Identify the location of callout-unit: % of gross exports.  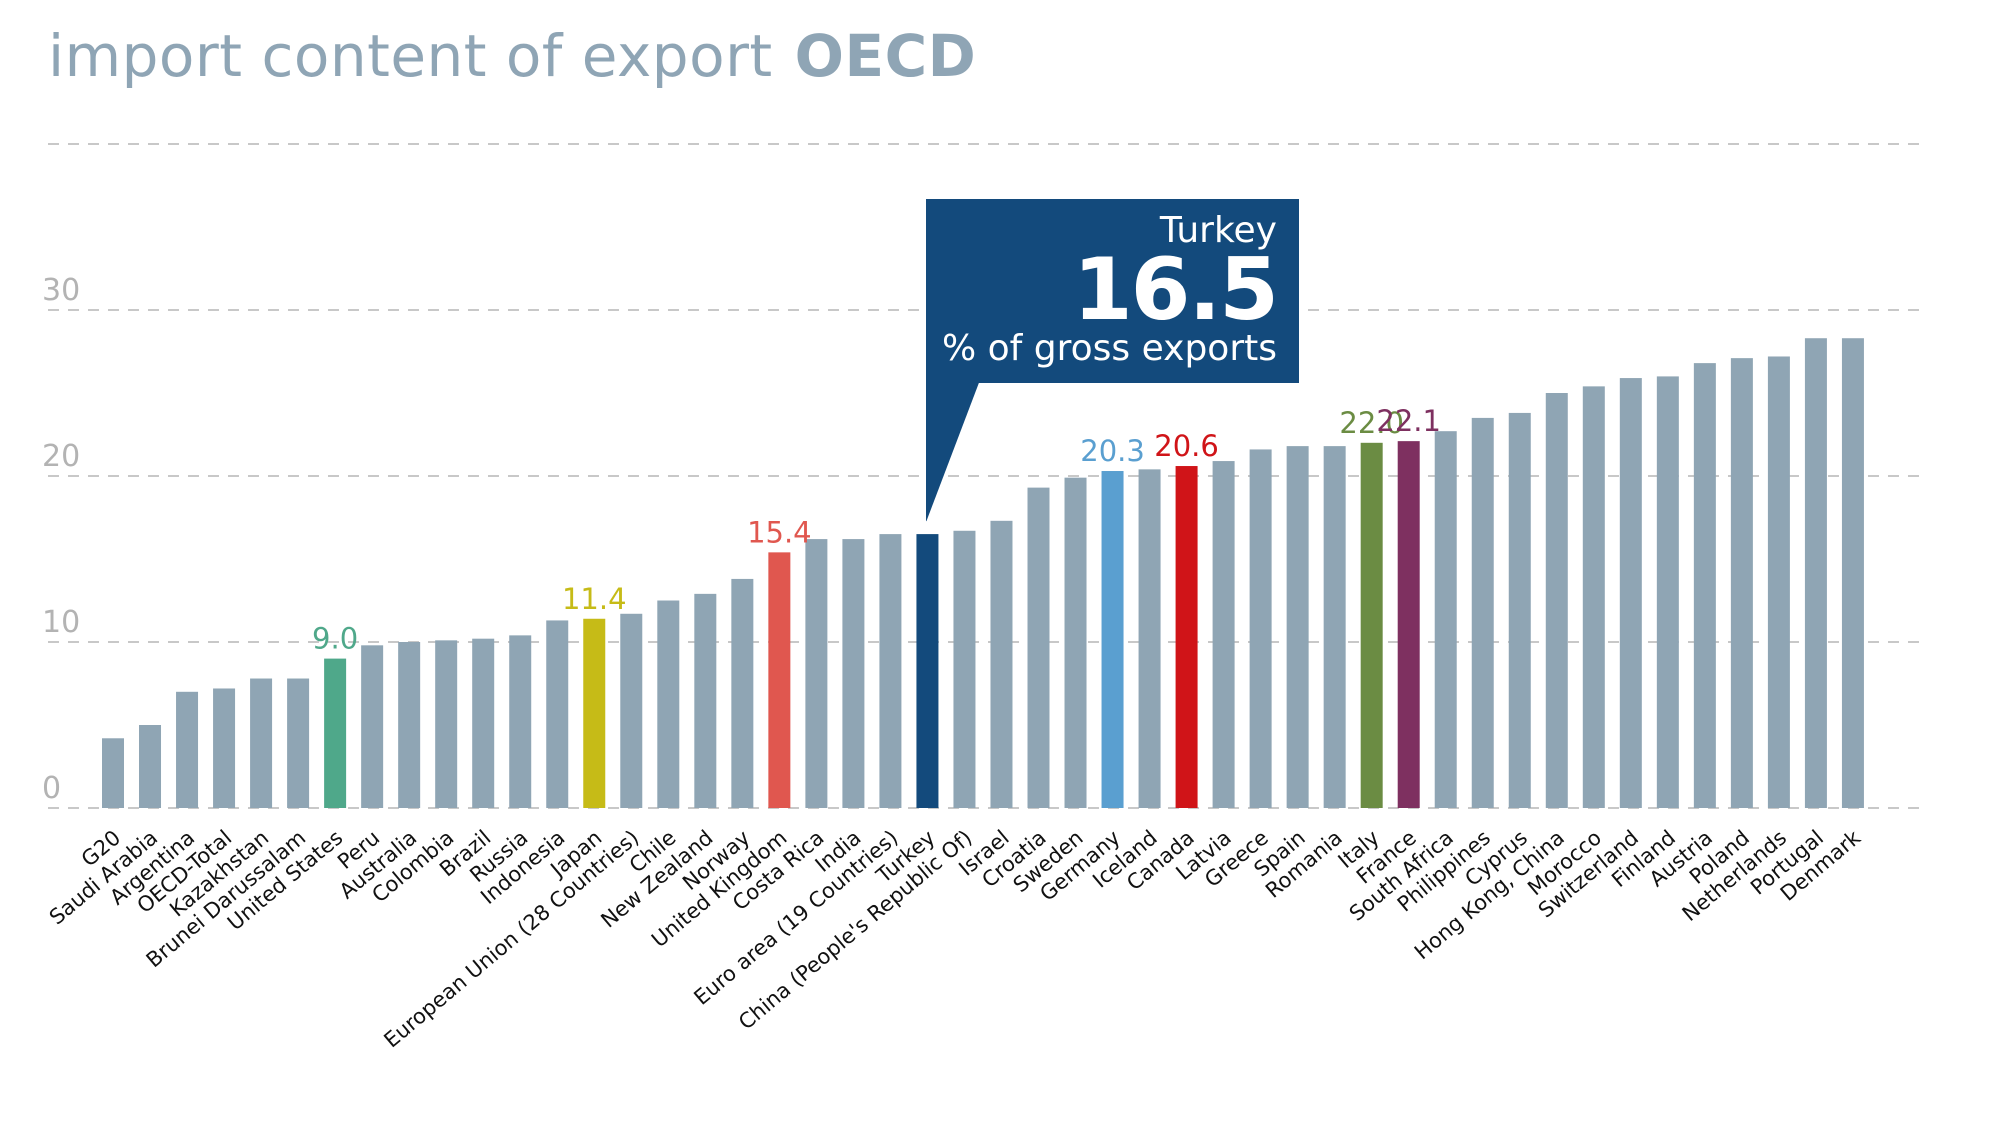
(1109, 348).